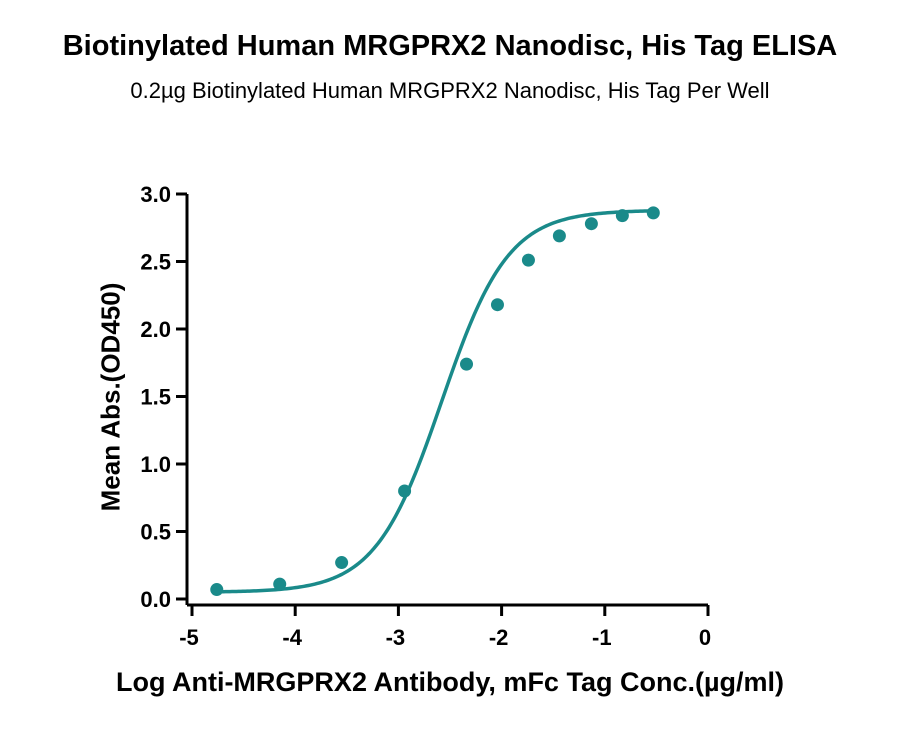 The width and height of the screenshot is (900, 733). What do you see at coordinates (155, 397) in the screenshot?
I see `y-tick-label: 1.5` at bounding box center [155, 397].